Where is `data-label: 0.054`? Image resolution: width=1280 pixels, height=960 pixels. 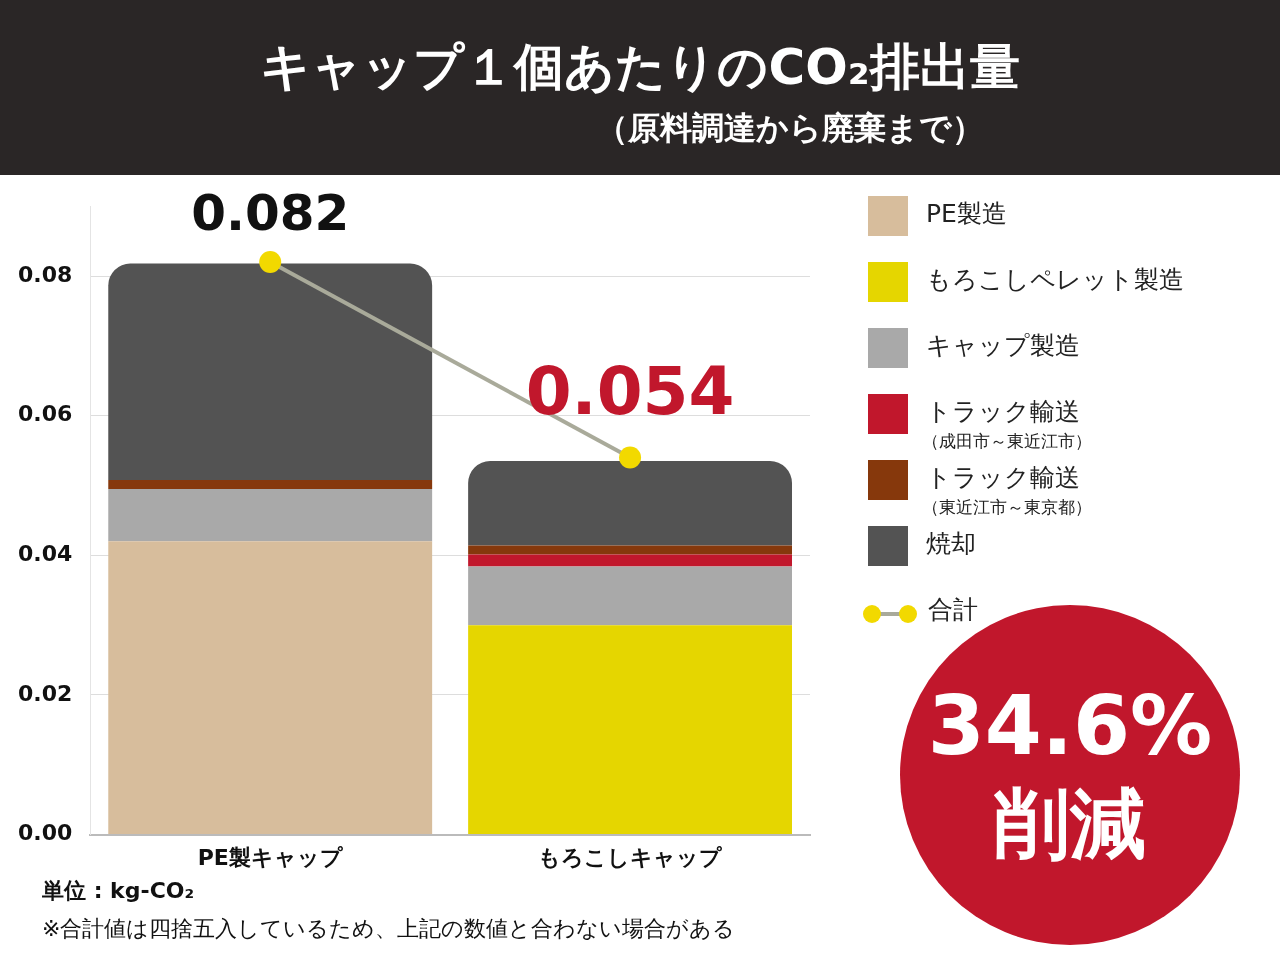 data-label: 0.054 is located at coordinates (630, 391).